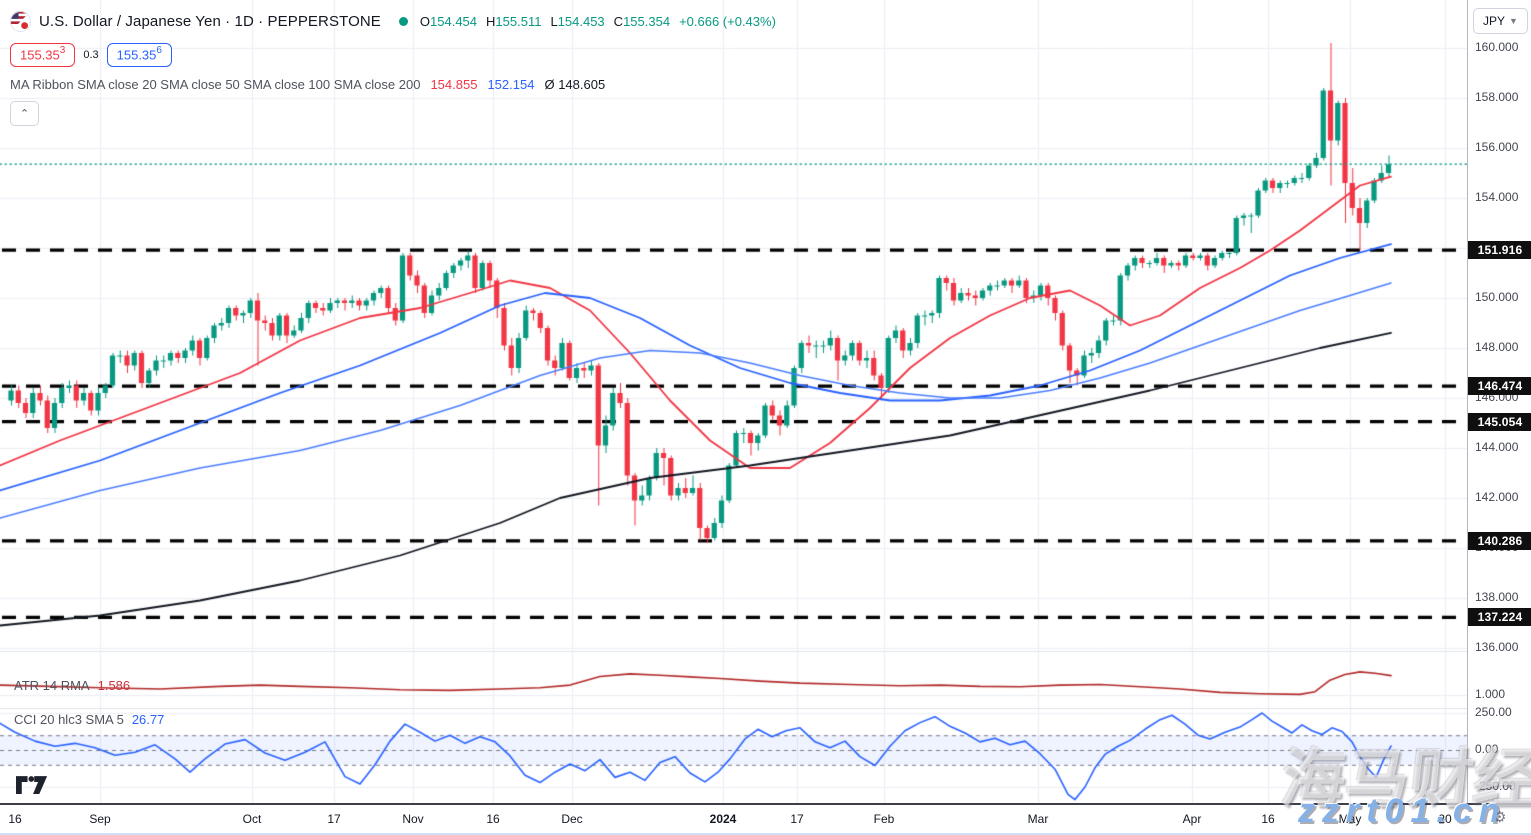 Image resolution: width=1531 pixels, height=835 pixels. I want to click on price-tick-label: 142.000, so click(1497, 497).